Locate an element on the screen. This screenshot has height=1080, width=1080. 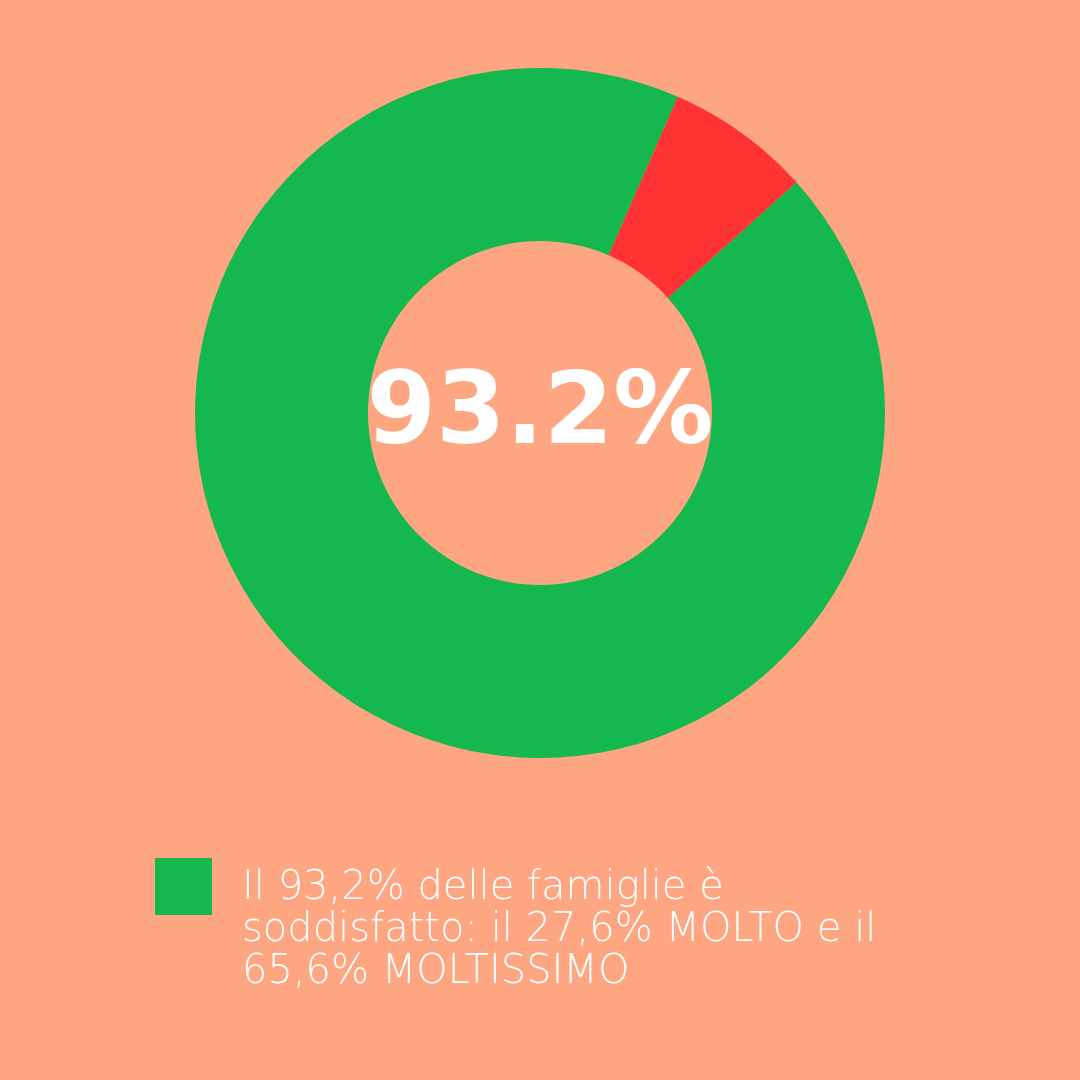
text: 93.2% is located at coordinates (540, 408).